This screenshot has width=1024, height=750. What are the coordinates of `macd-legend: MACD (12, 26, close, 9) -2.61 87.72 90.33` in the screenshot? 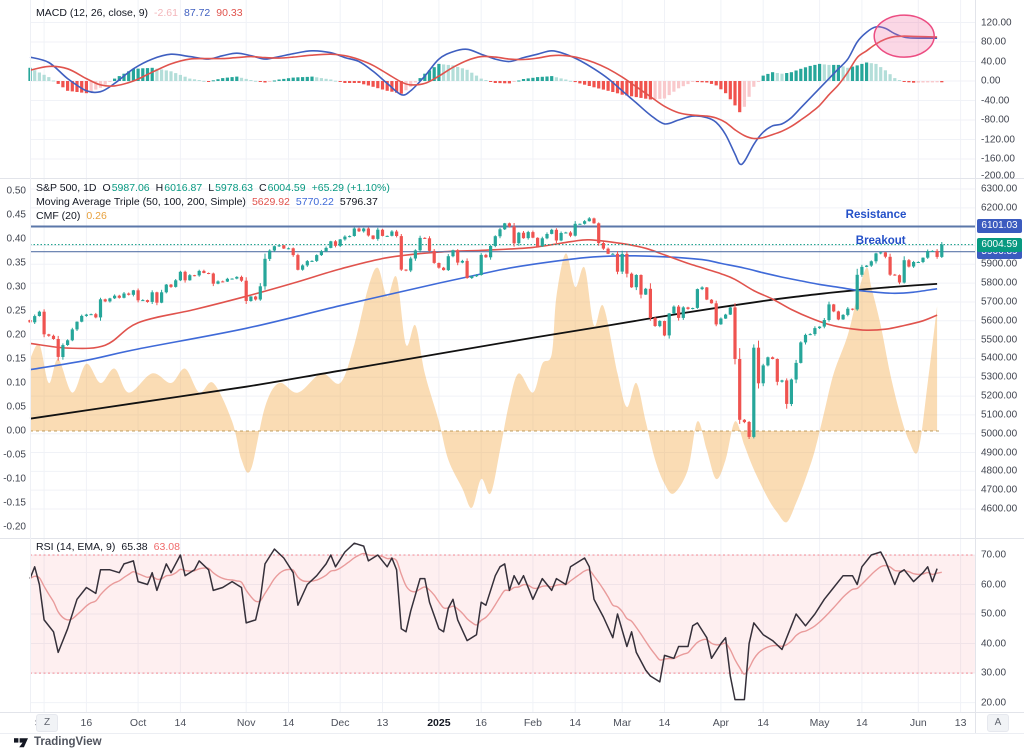 It's located at (139, 13).